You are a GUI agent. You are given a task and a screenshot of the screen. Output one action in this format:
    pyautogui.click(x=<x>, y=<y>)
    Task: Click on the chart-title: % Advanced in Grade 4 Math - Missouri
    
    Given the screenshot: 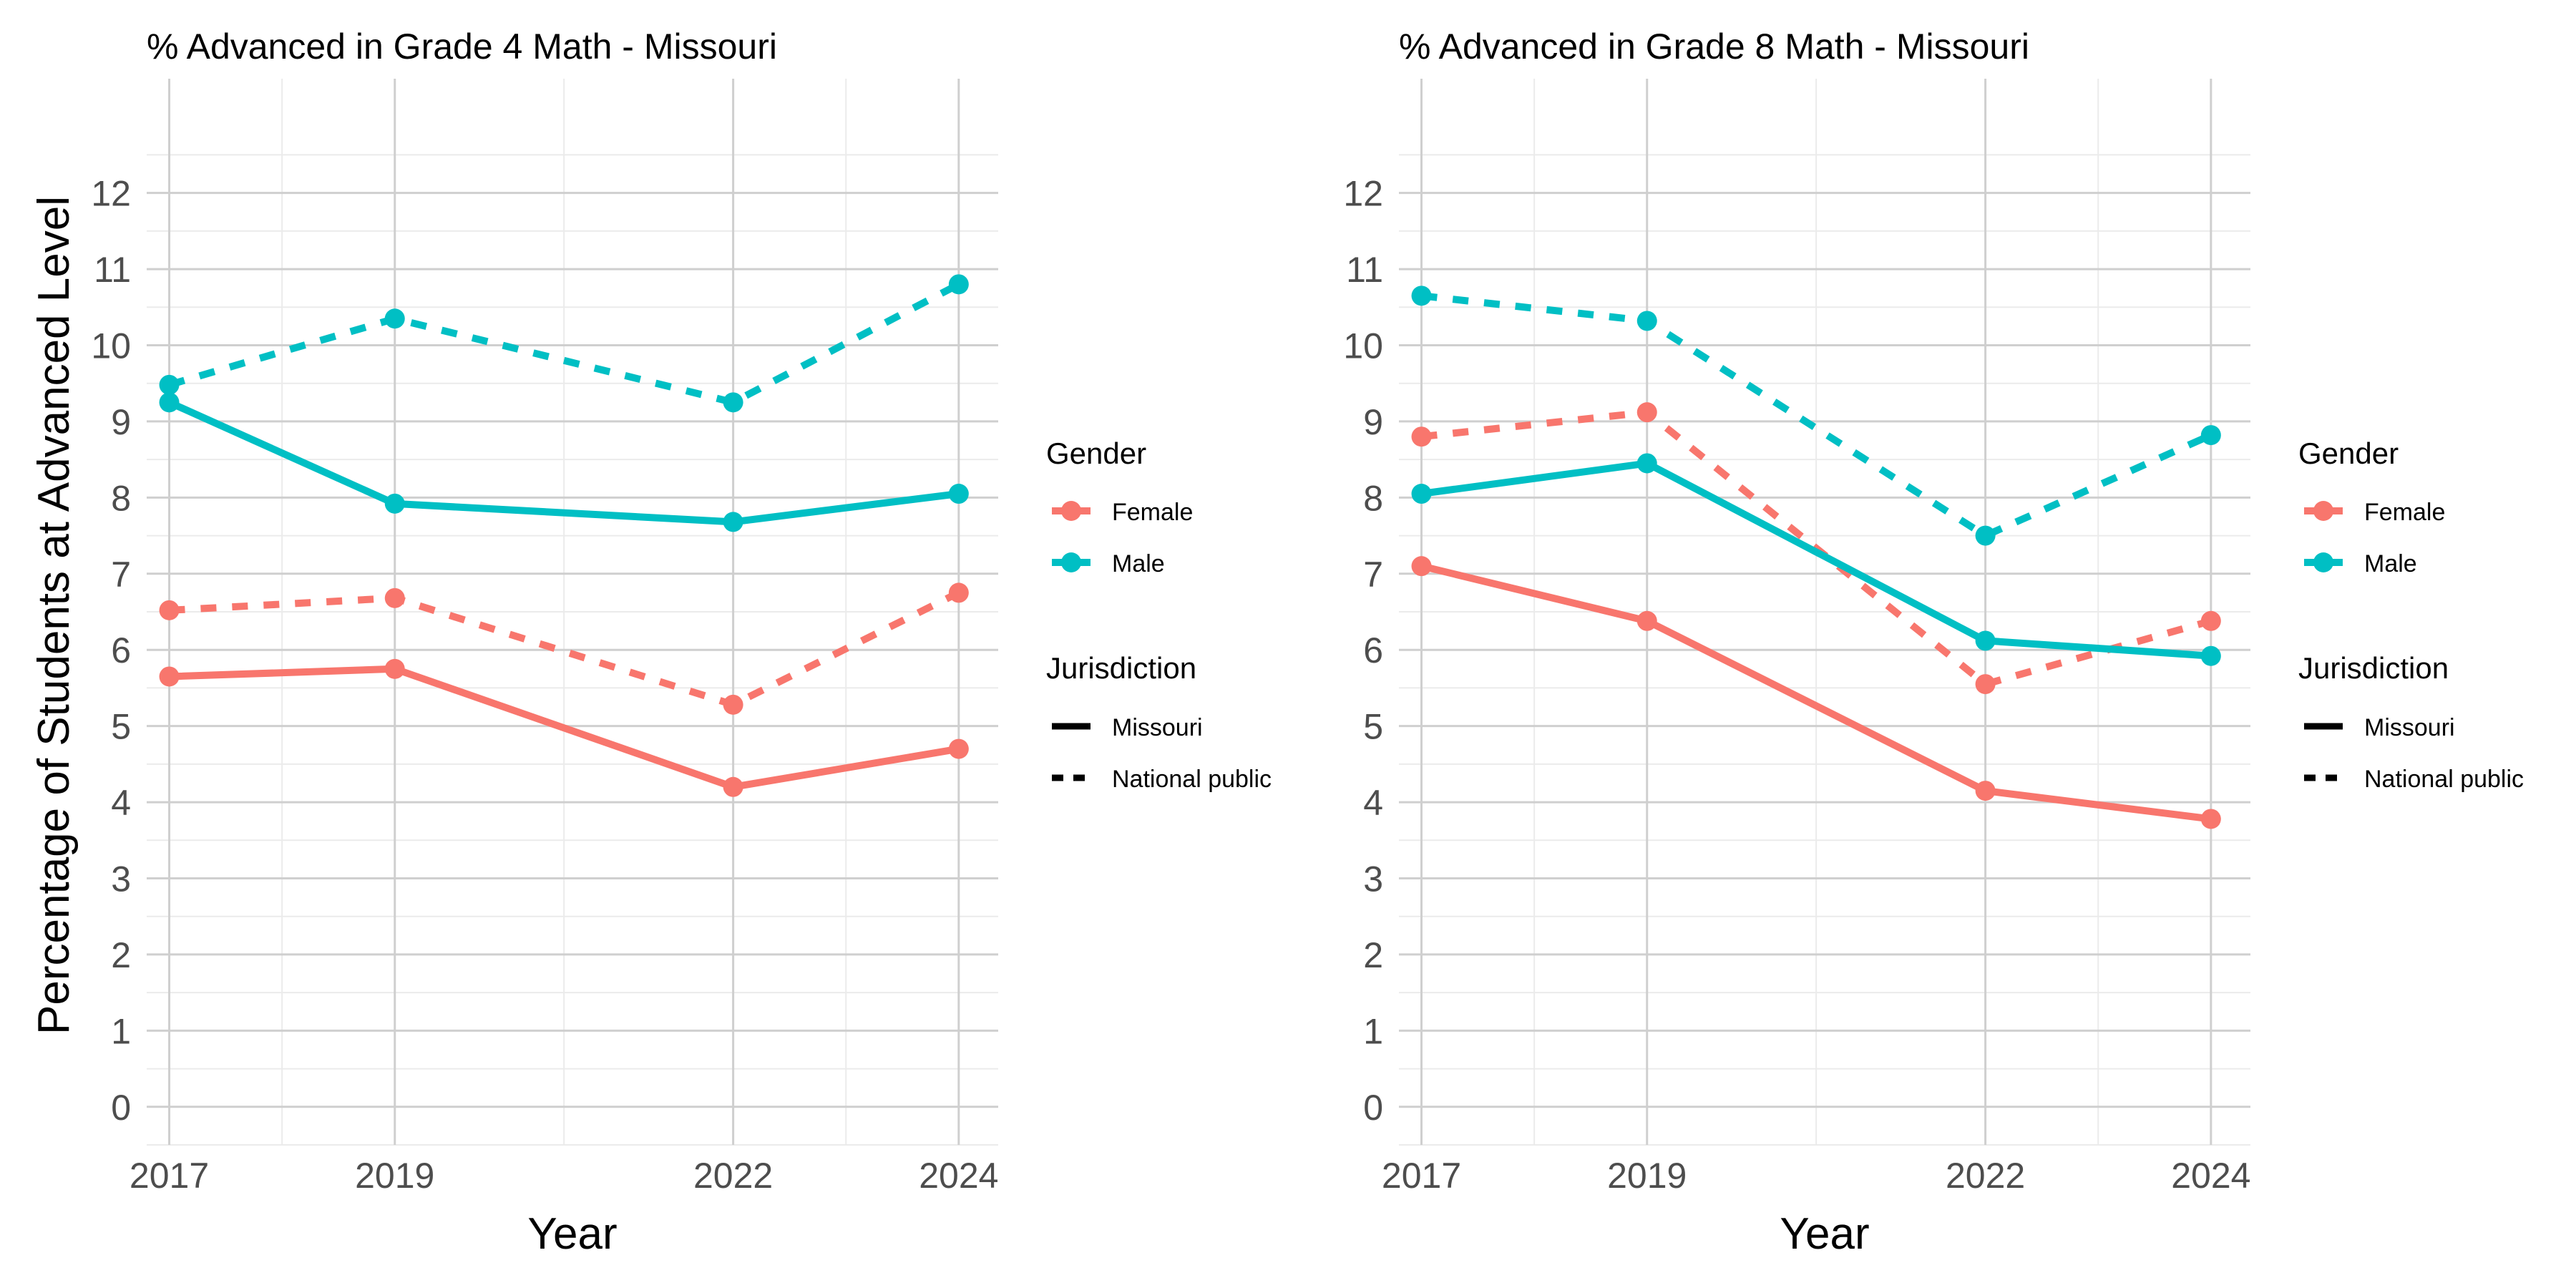 What is the action you would take?
    pyautogui.click(x=462, y=46)
    